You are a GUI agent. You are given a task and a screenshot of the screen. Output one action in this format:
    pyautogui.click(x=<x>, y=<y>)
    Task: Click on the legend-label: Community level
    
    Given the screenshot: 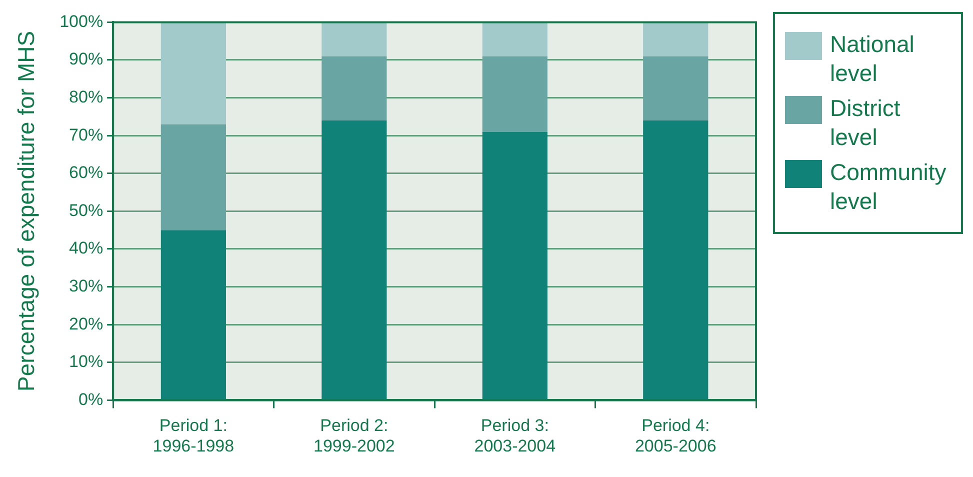 What is the action you would take?
    pyautogui.click(x=889, y=187)
    